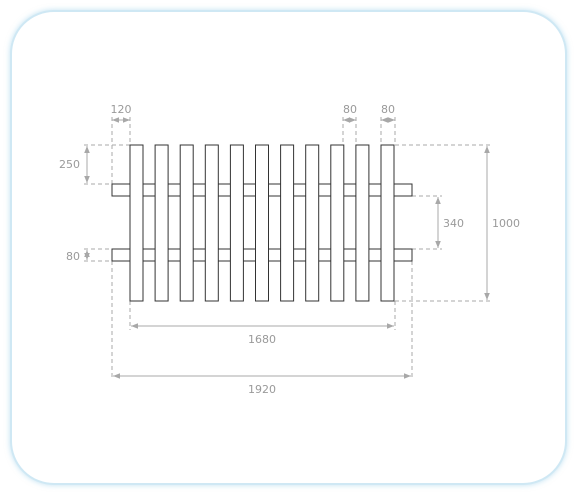  I want to click on label-gap-a: 80, so click(350, 109).